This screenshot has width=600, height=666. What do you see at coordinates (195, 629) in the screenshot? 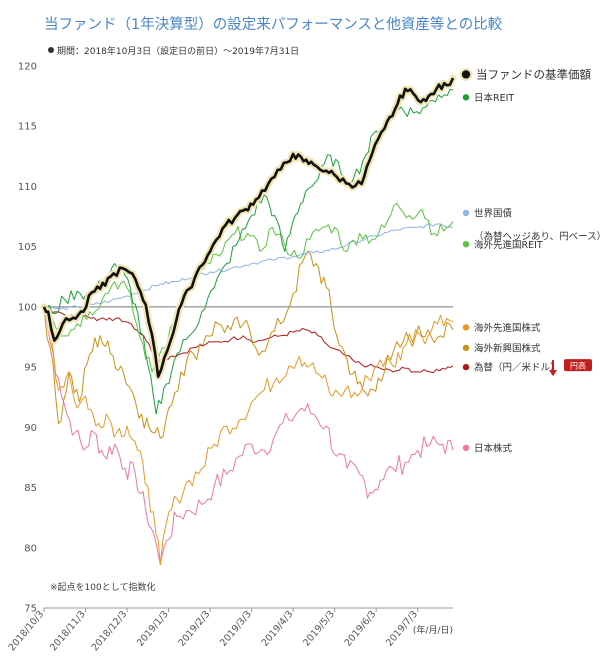
I see `x-tick-label: 2019/2/3` at bounding box center [195, 629].